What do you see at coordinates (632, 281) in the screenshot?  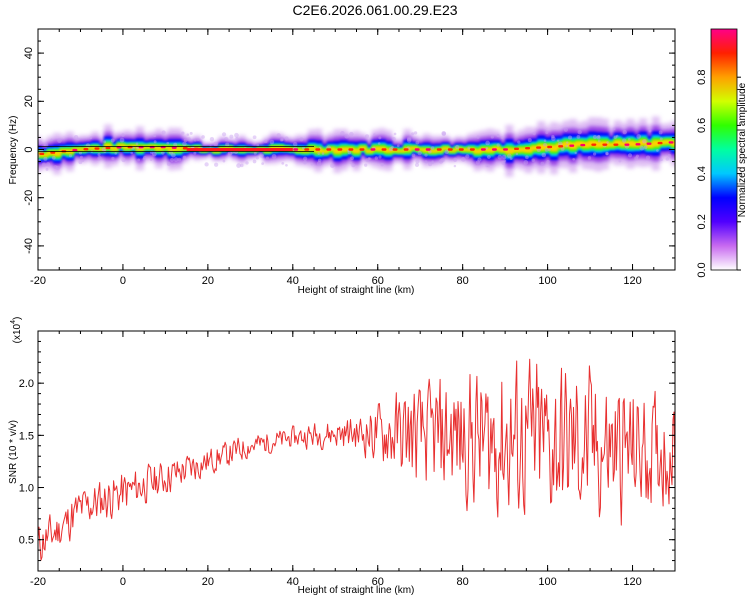 I see `spectrogram-x-tick-label: 120` at bounding box center [632, 281].